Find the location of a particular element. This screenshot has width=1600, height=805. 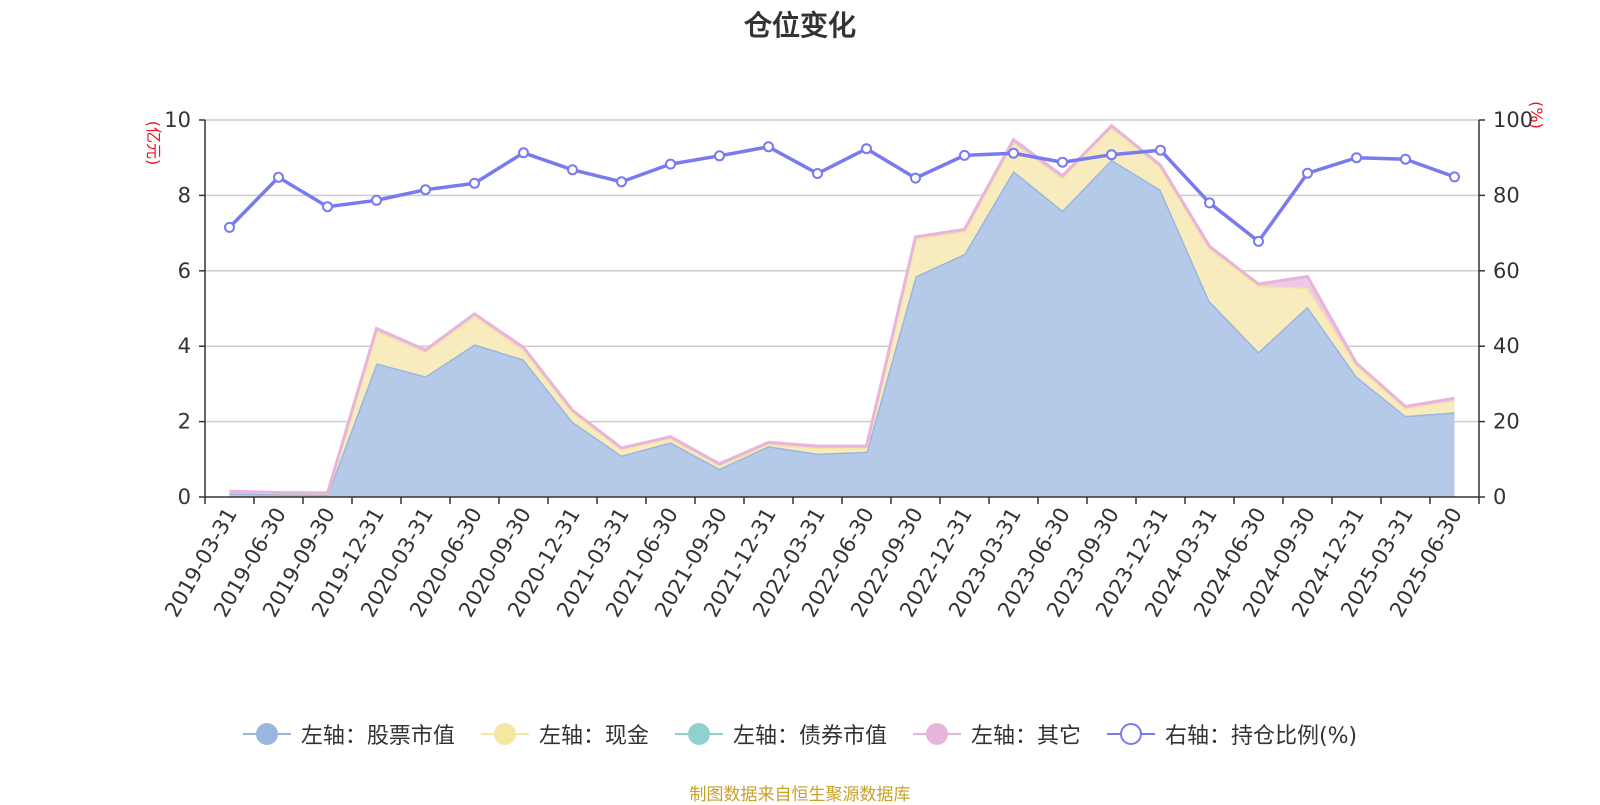

legend-label: 右轴：持仓比例(%) is located at coordinates (1261, 736).